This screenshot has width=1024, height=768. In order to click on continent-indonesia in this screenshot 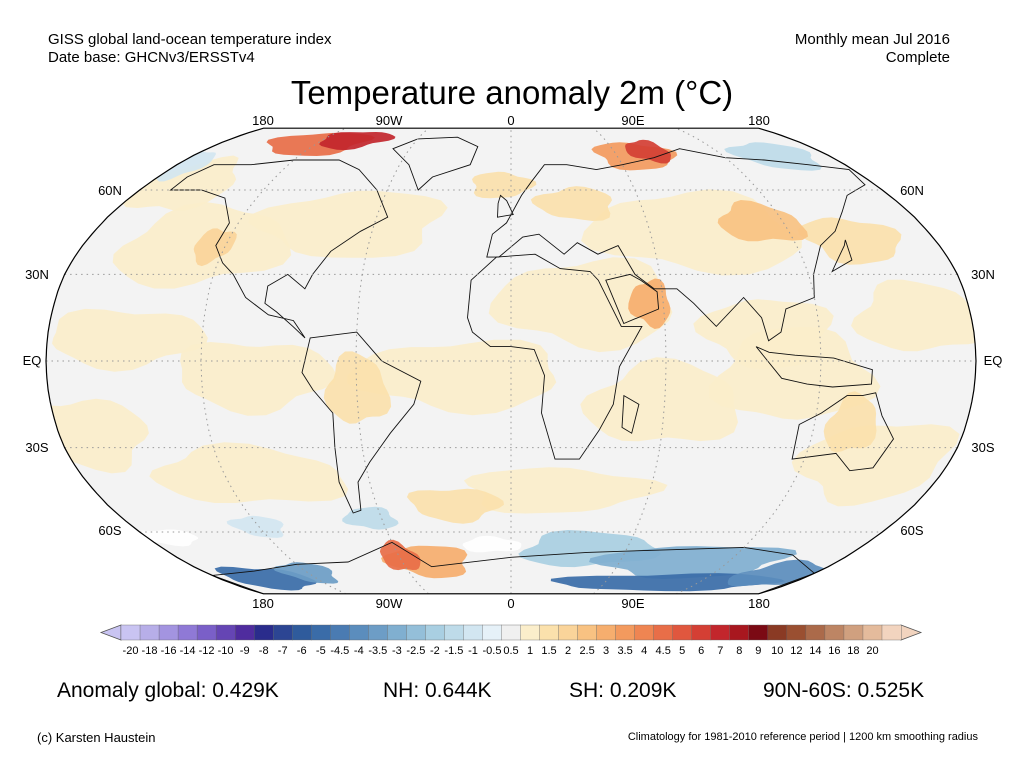, I will do `click(814, 367)`.